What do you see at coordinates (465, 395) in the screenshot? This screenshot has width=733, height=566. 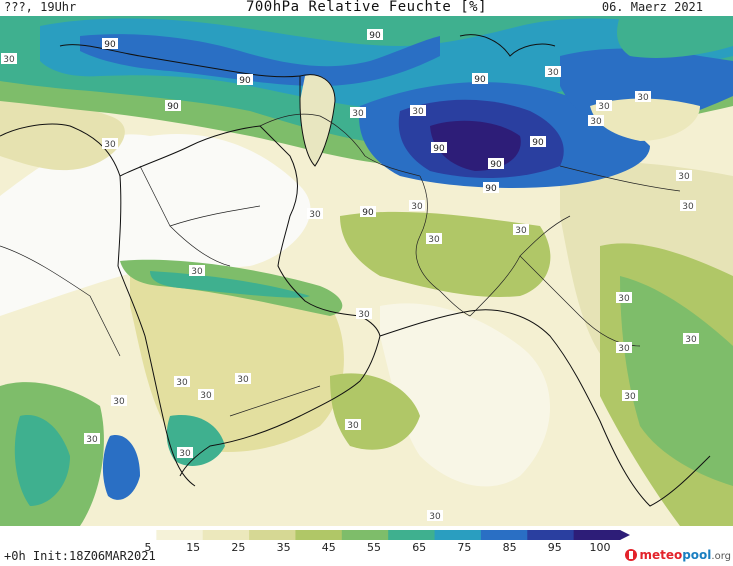 I see `dry-area-indian-ocean` at bounding box center [465, 395].